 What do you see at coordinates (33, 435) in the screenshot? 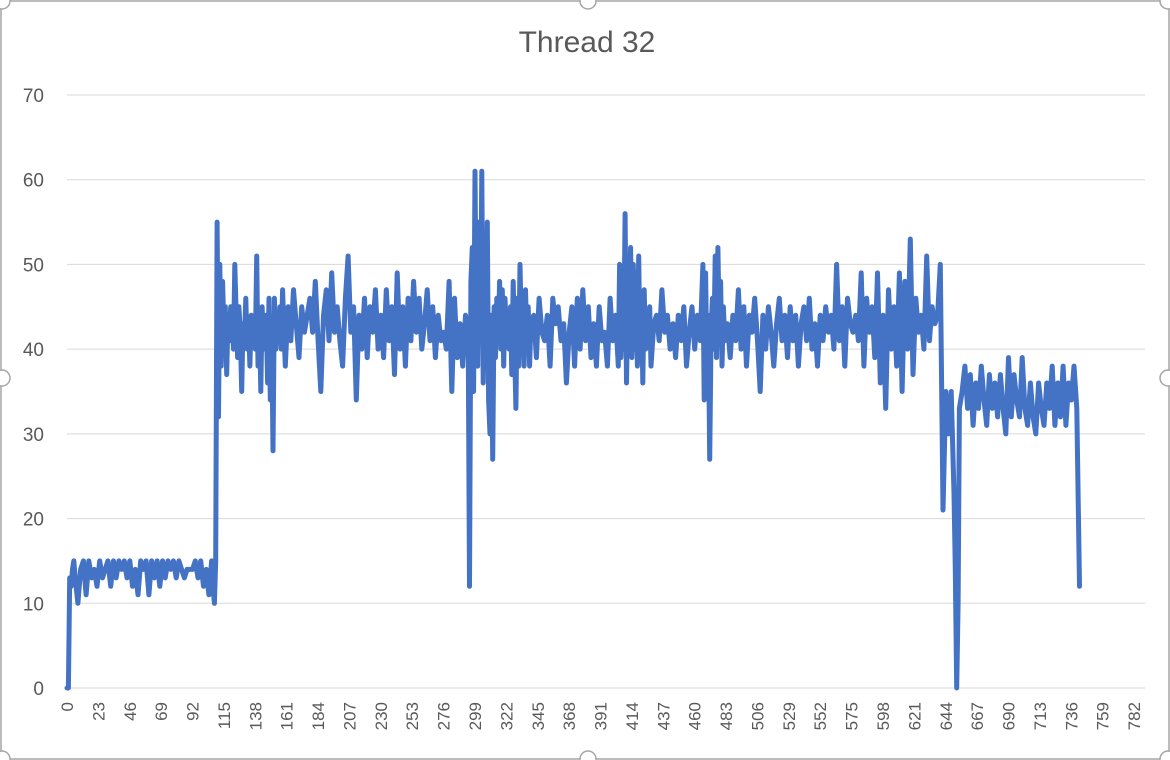
I see `y-tick-label: 30` at bounding box center [33, 435].